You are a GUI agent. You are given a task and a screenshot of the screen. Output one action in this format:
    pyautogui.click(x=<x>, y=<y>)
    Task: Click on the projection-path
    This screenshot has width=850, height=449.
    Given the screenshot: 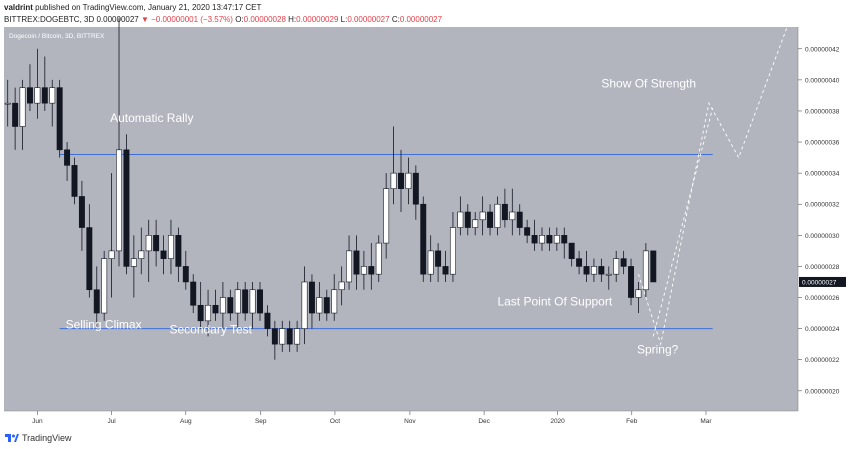 What is the action you would take?
    pyautogui.click(x=715, y=181)
    